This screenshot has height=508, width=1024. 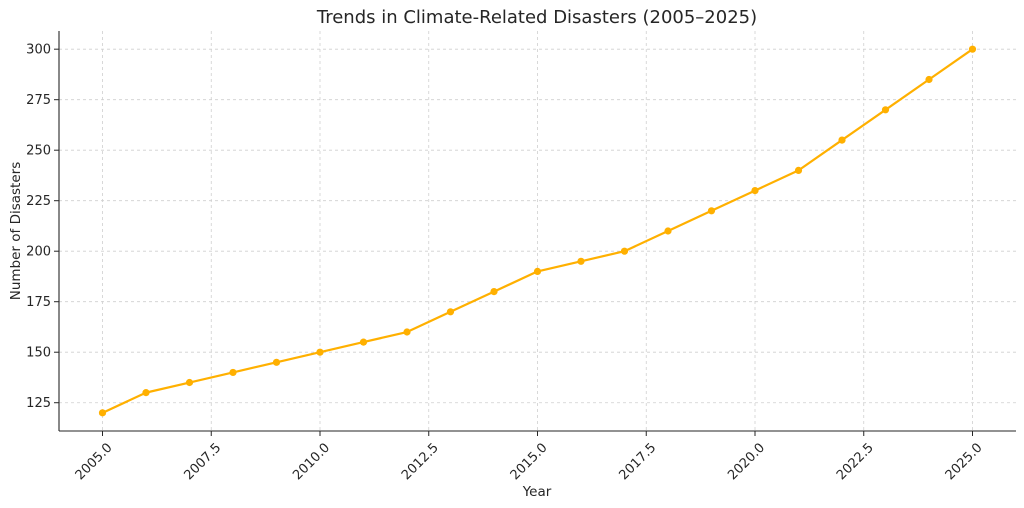 What do you see at coordinates (38, 353) in the screenshot?
I see `y-tick-label: 150` at bounding box center [38, 353].